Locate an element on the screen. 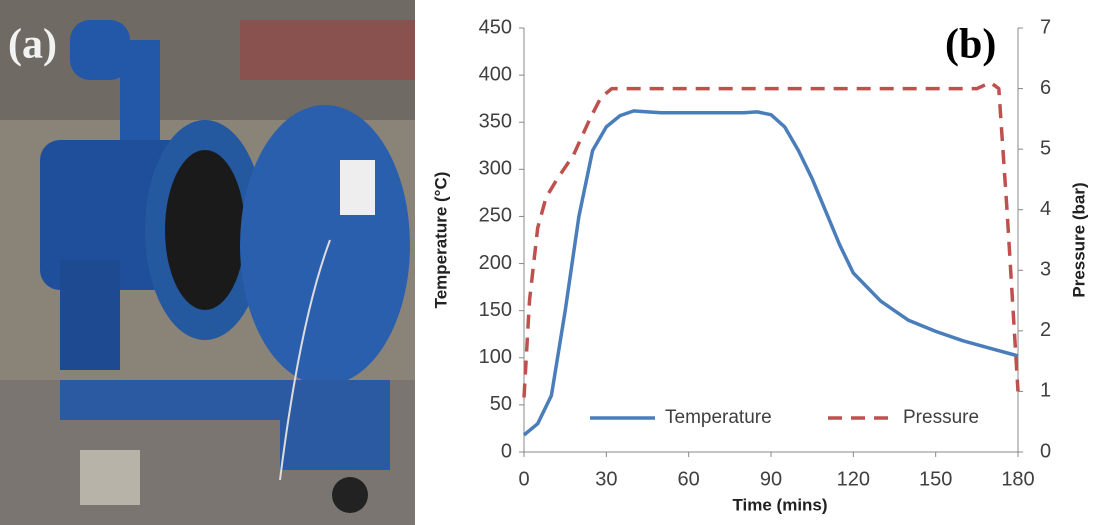  y2-tick-label: 4 is located at coordinates (1045, 209).